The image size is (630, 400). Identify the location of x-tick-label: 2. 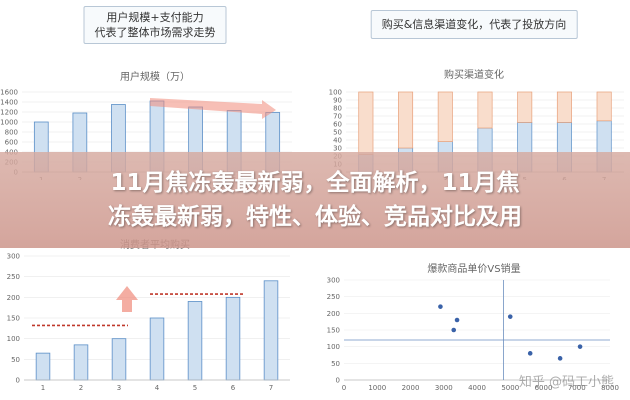
(81, 388).